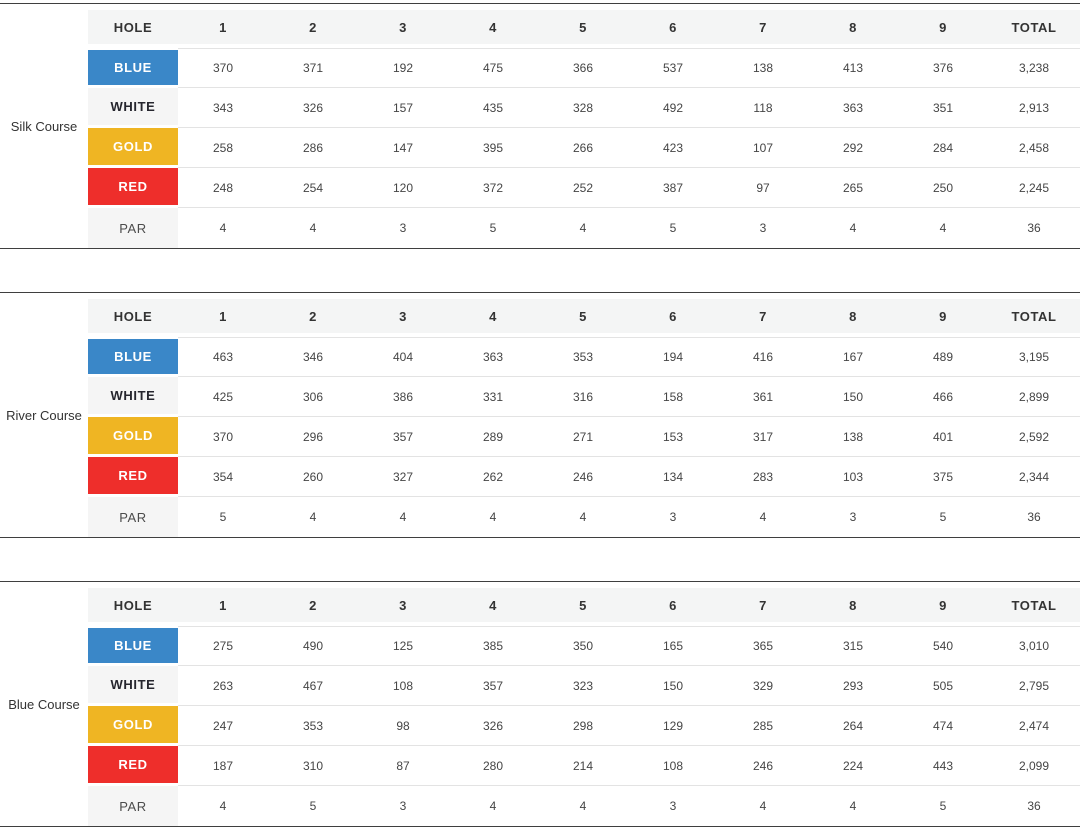 The image size is (1080, 836). Describe the element at coordinates (943, 108) in the screenshot. I see `hole-value-cell: 351` at that location.